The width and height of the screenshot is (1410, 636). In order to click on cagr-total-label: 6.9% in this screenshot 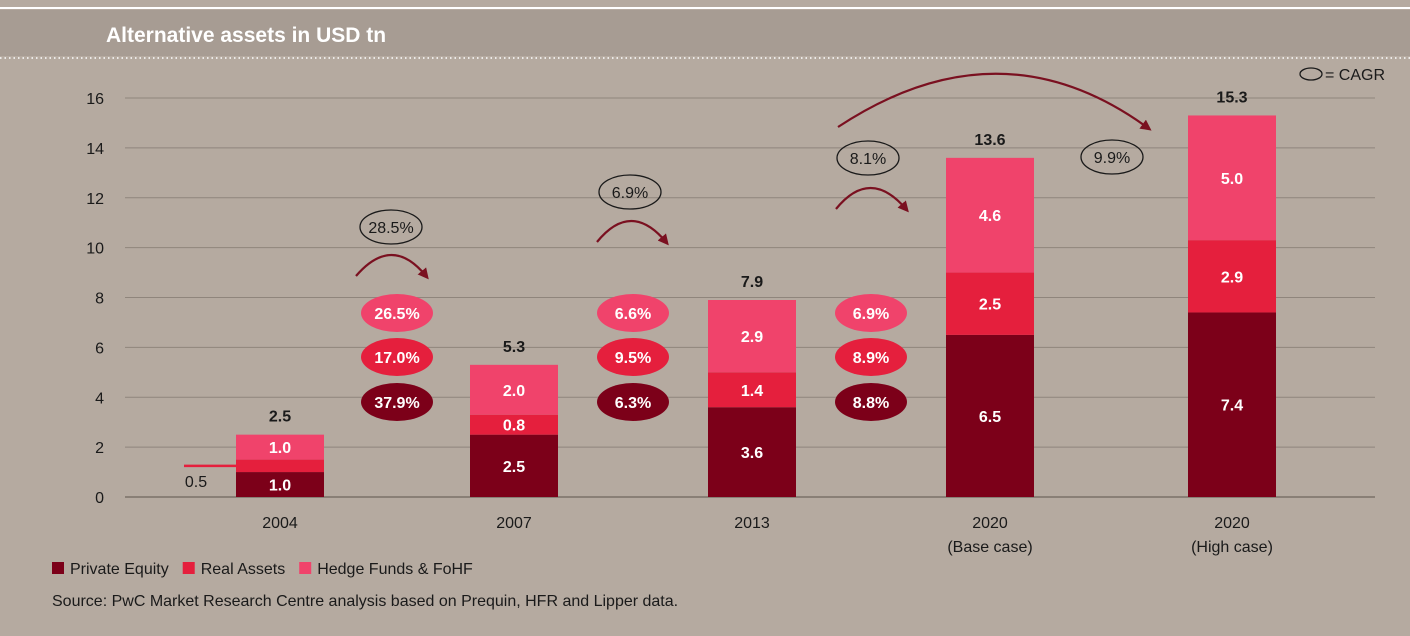, I will do `click(630, 193)`.